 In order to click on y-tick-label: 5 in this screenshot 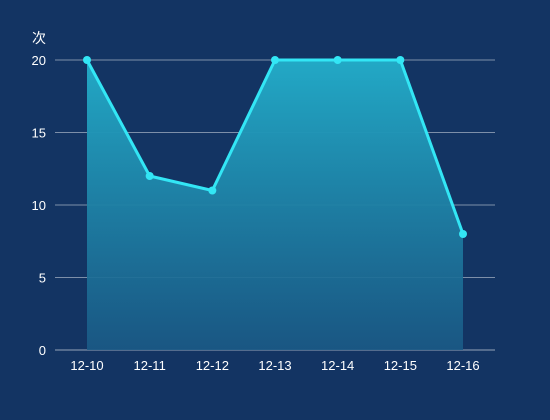, I will do `click(42, 278)`.